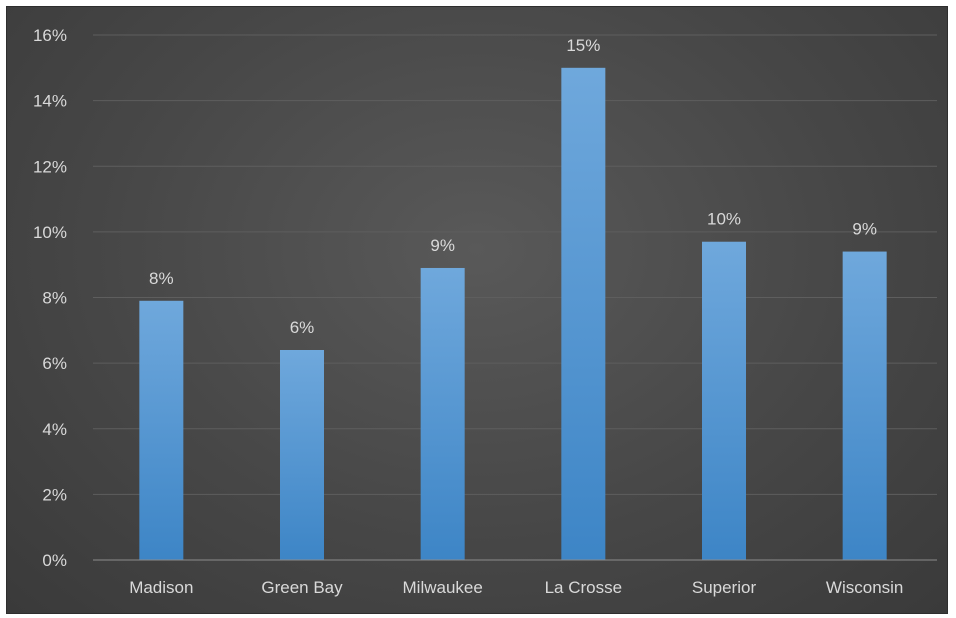  Describe the element at coordinates (161, 587) in the screenshot. I see `x-category-label: Madison` at that location.